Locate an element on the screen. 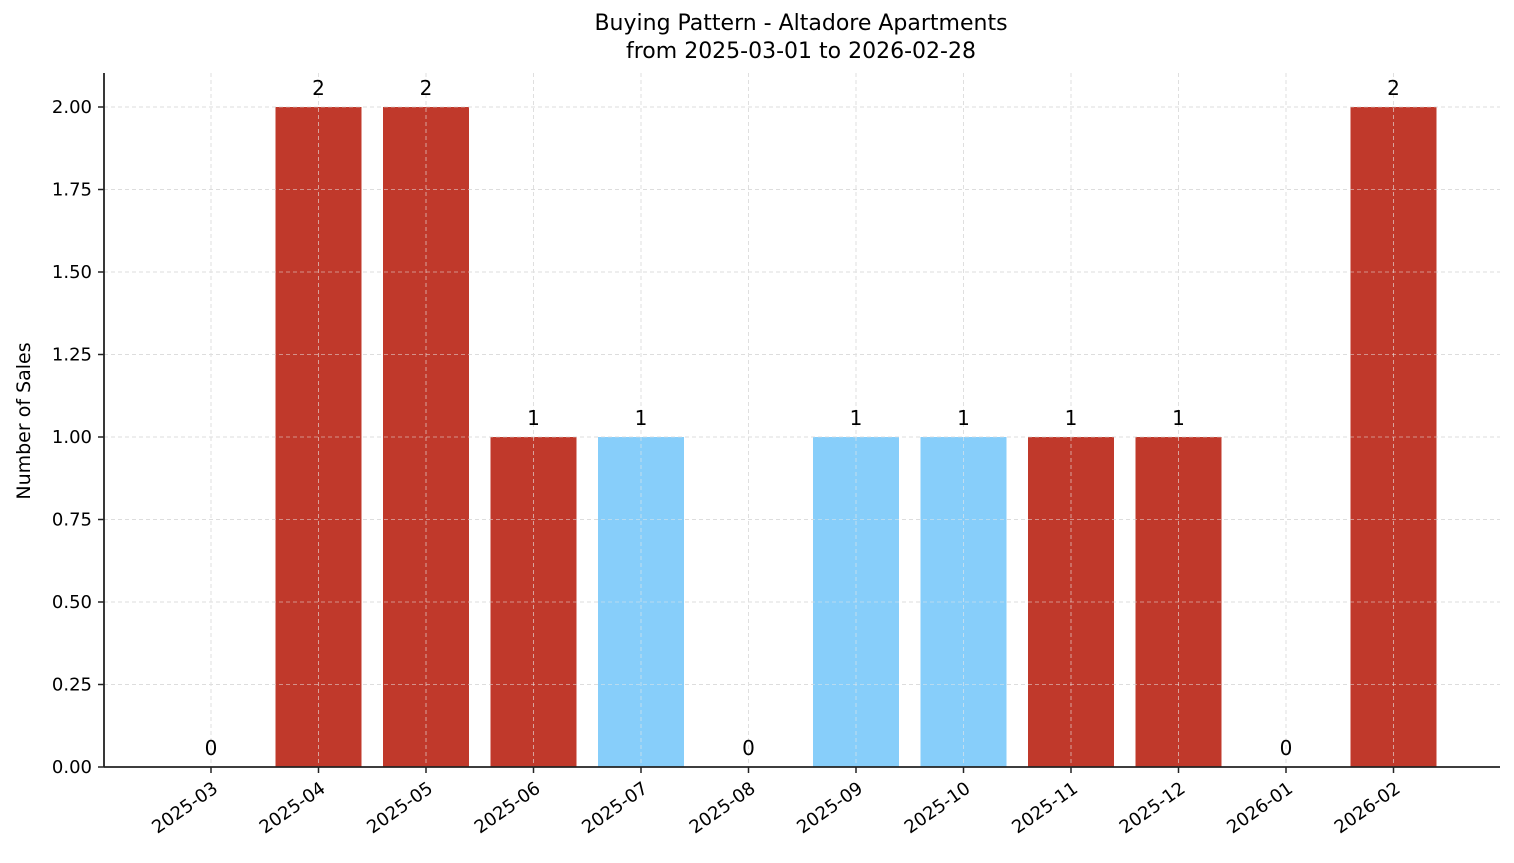 This screenshot has height=863, width=1514. x-tick-label: 2026-01 is located at coordinates (1260, 808).